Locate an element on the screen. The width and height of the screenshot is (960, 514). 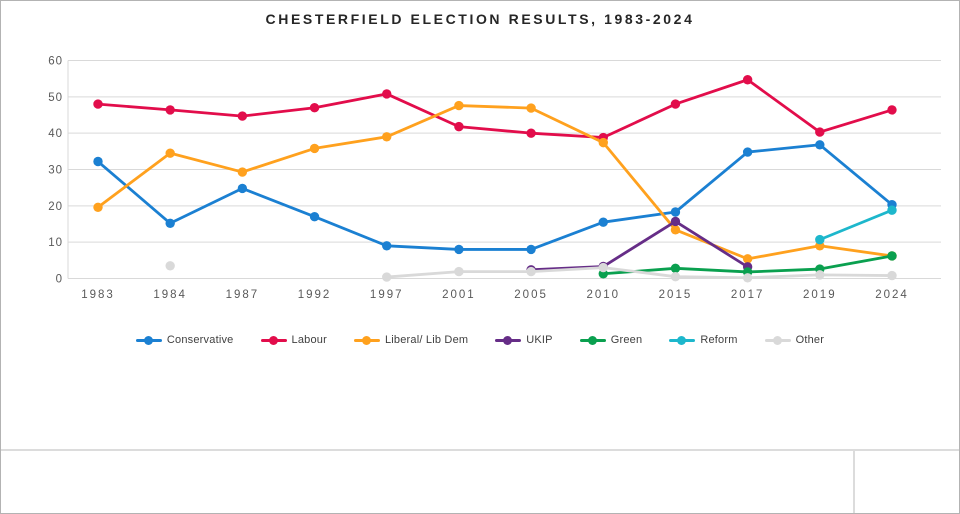
data-point-labour-2015 is located at coordinates (675, 104).